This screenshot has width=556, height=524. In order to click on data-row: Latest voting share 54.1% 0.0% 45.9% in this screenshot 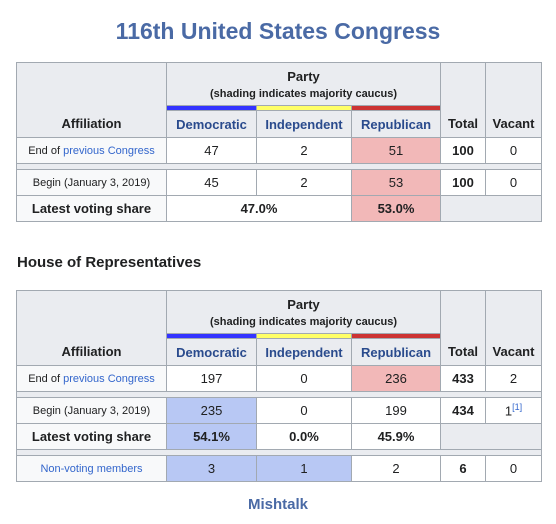, I will do `click(279, 436)`.